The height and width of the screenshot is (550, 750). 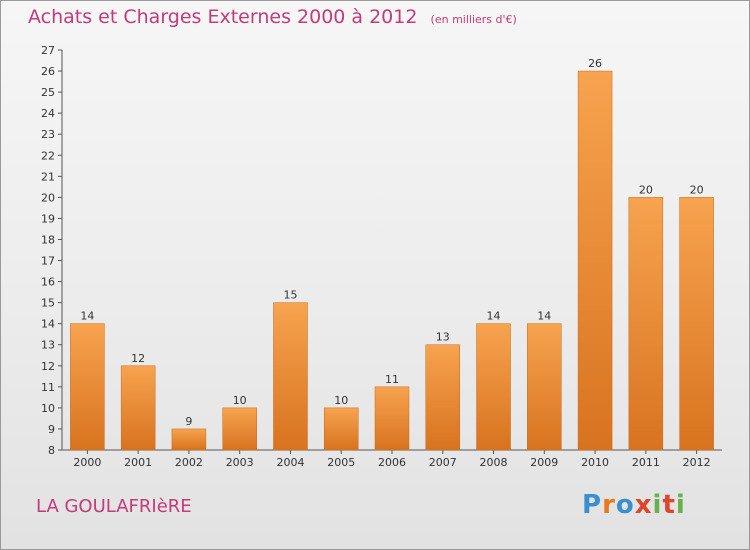 What do you see at coordinates (443, 337) in the screenshot?
I see `value-label-2007: 13` at bounding box center [443, 337].